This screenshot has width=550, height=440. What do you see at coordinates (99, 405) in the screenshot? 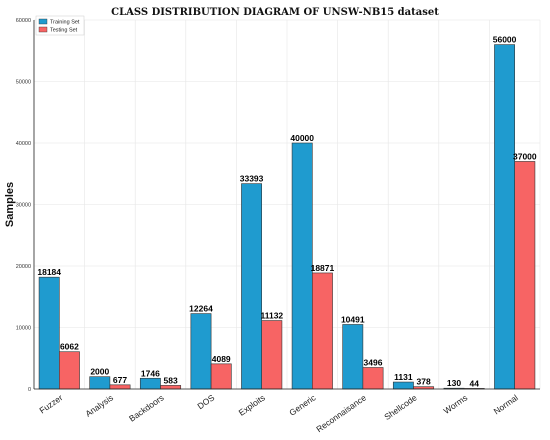
I see `x-tick-label: Analysis` at bounding box center [99, 405].